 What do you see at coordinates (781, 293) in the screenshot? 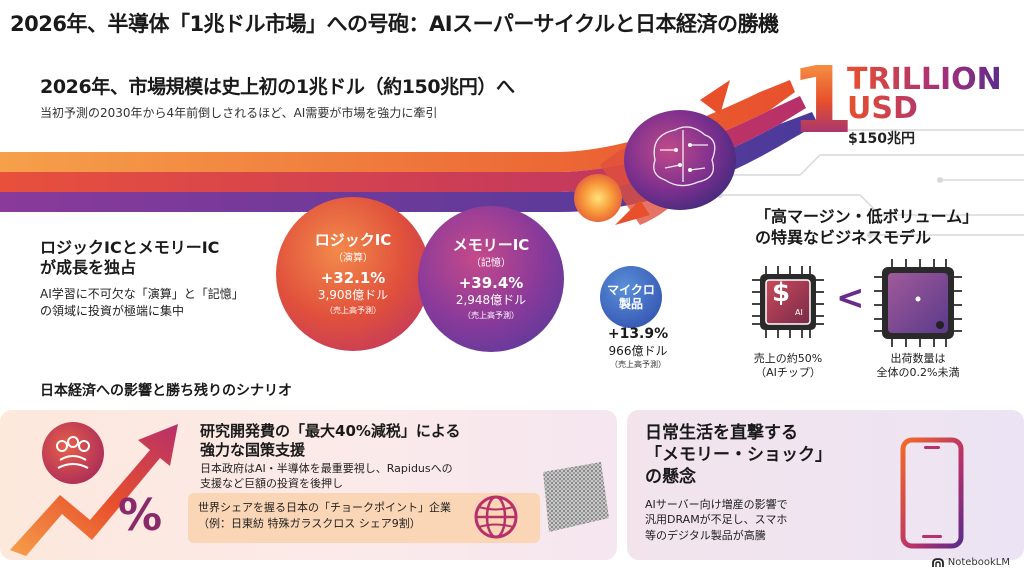
I see `ai-chip-symbol: $` at bounding box center [781, 293].